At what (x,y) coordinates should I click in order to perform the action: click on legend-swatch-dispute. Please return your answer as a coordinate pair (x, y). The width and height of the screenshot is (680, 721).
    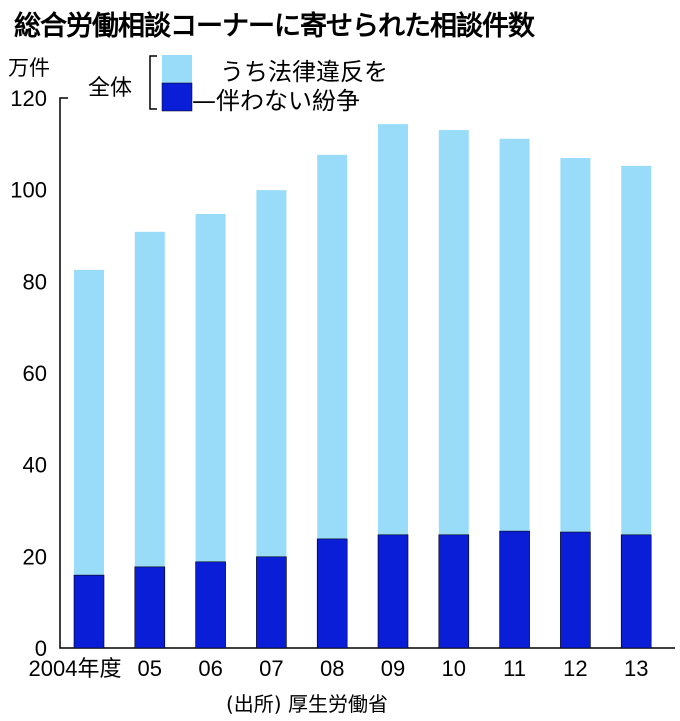
    Looking at the image, I should click on (177, 97).